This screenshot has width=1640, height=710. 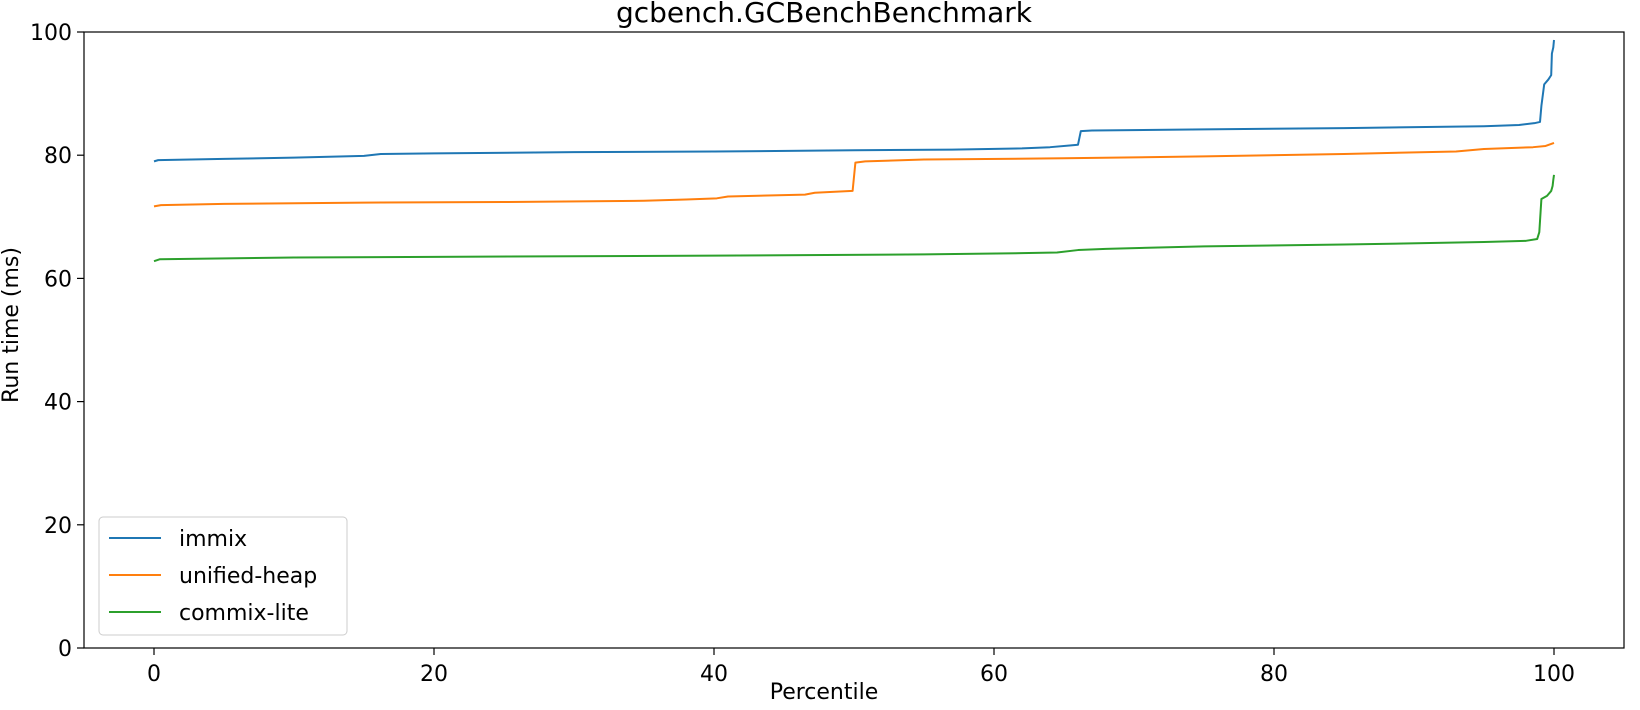 What do you see at coordinates (244, 613) in the screenshot?
I see `legend-label-commix-lite: commix-lite` at bounding box center [244, 613].